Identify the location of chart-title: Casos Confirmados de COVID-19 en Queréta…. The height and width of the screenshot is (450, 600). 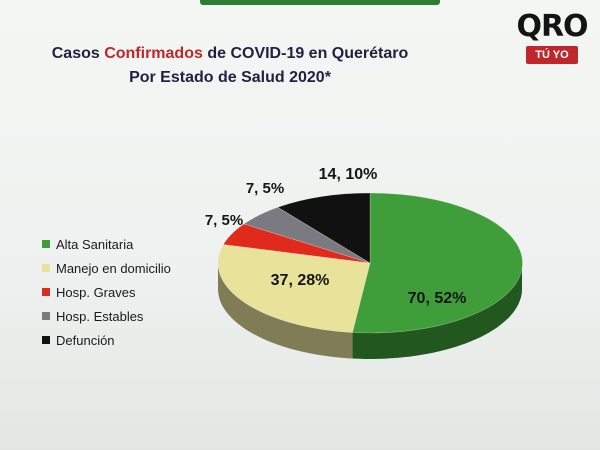
(230, 66).